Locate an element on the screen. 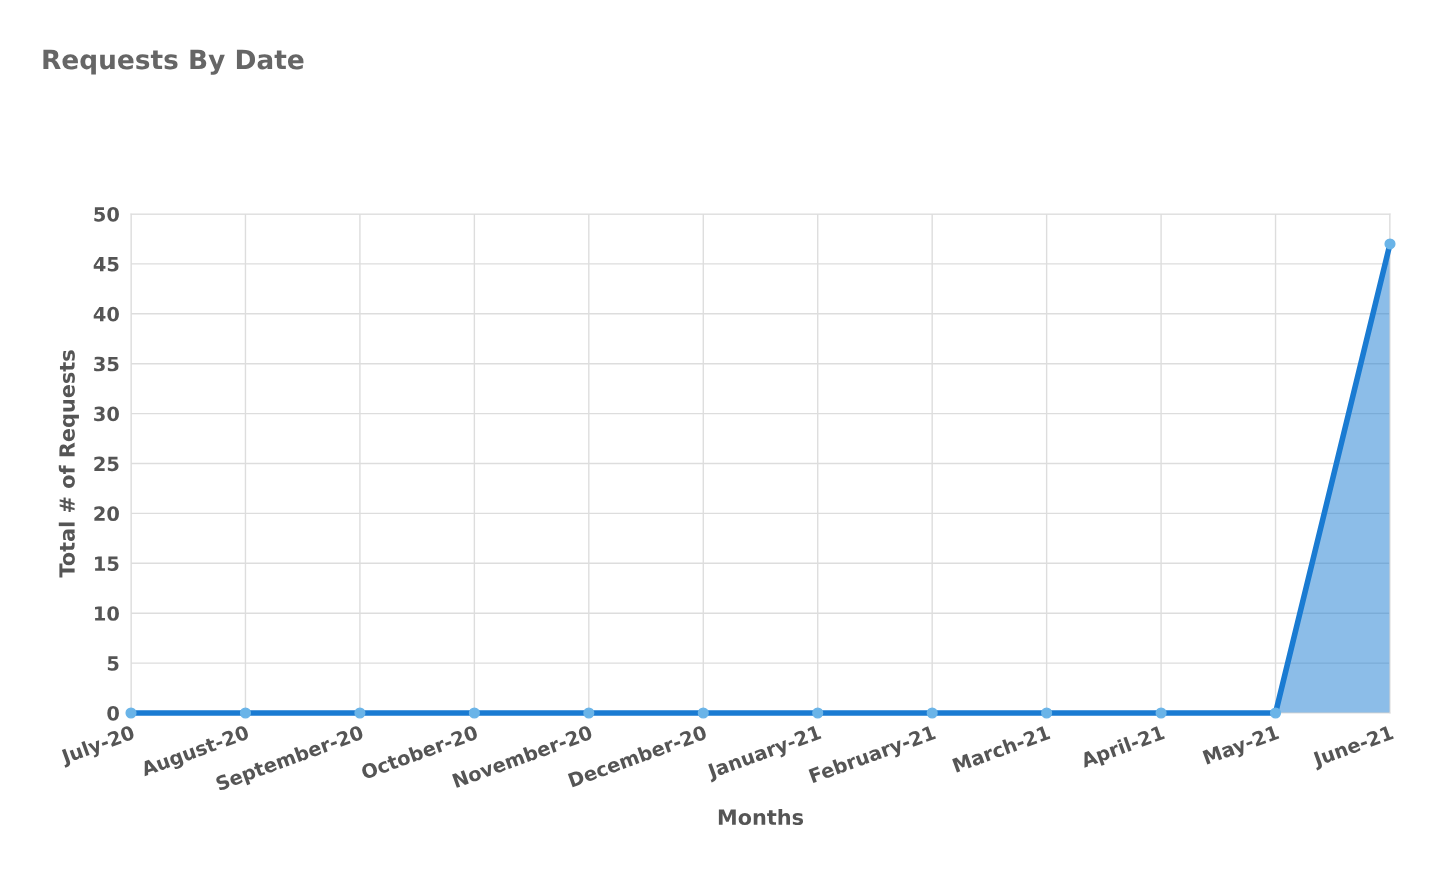 The image size is (1434, 880). y-tick-label: 0 is located at coordinates (113, 713).